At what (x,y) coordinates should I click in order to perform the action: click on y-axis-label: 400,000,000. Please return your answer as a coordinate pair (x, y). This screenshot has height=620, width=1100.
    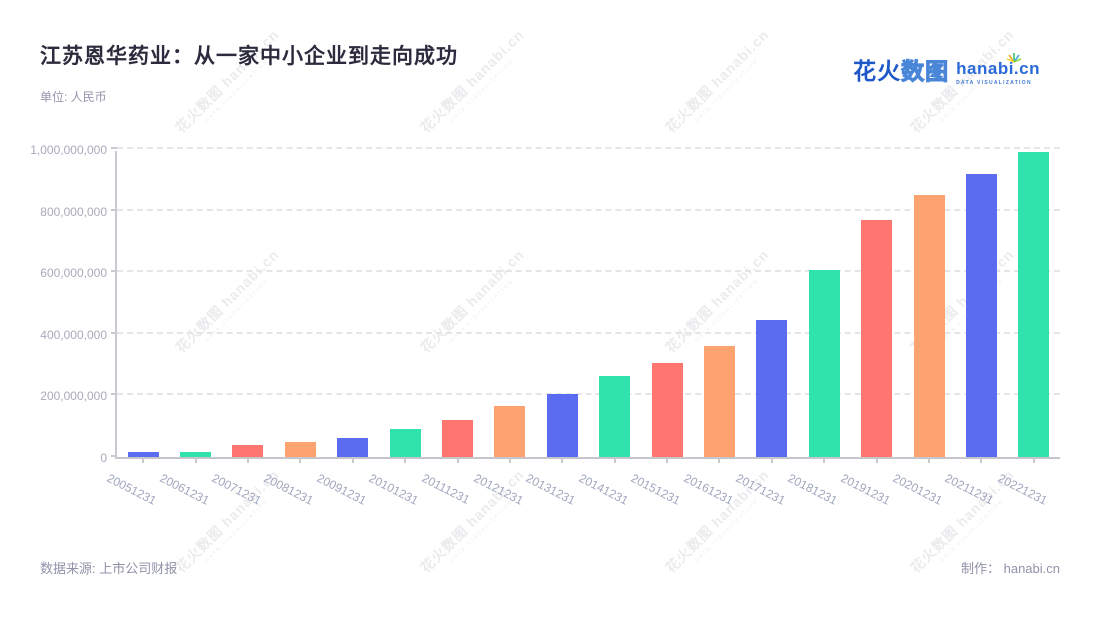
    Looking at the image, I should click on (73, 334).